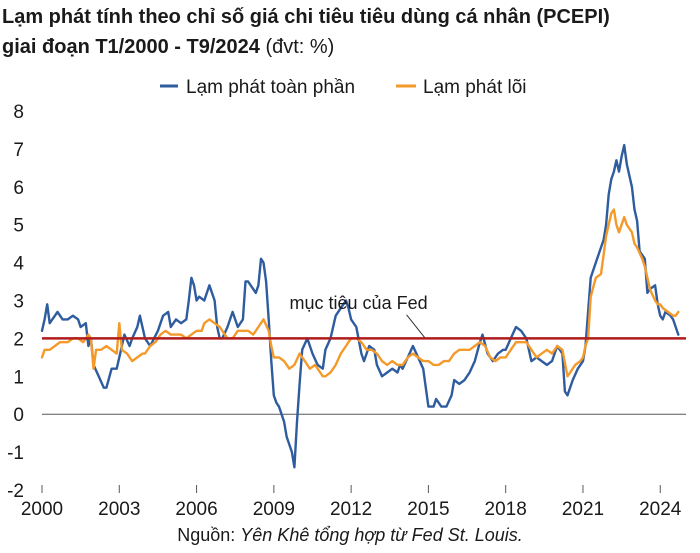 Image resolution: width=700 pixels, height=553 pixels. Describe the element at coordinates (18, 150) in the screenshot. I see `y-tick-label: 7` at that location.